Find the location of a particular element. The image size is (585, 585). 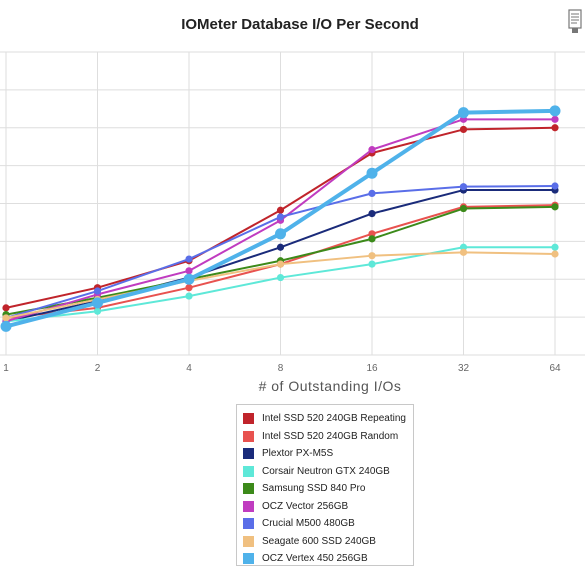

x-tick-label: 2 is located at coordinates (98, 368).